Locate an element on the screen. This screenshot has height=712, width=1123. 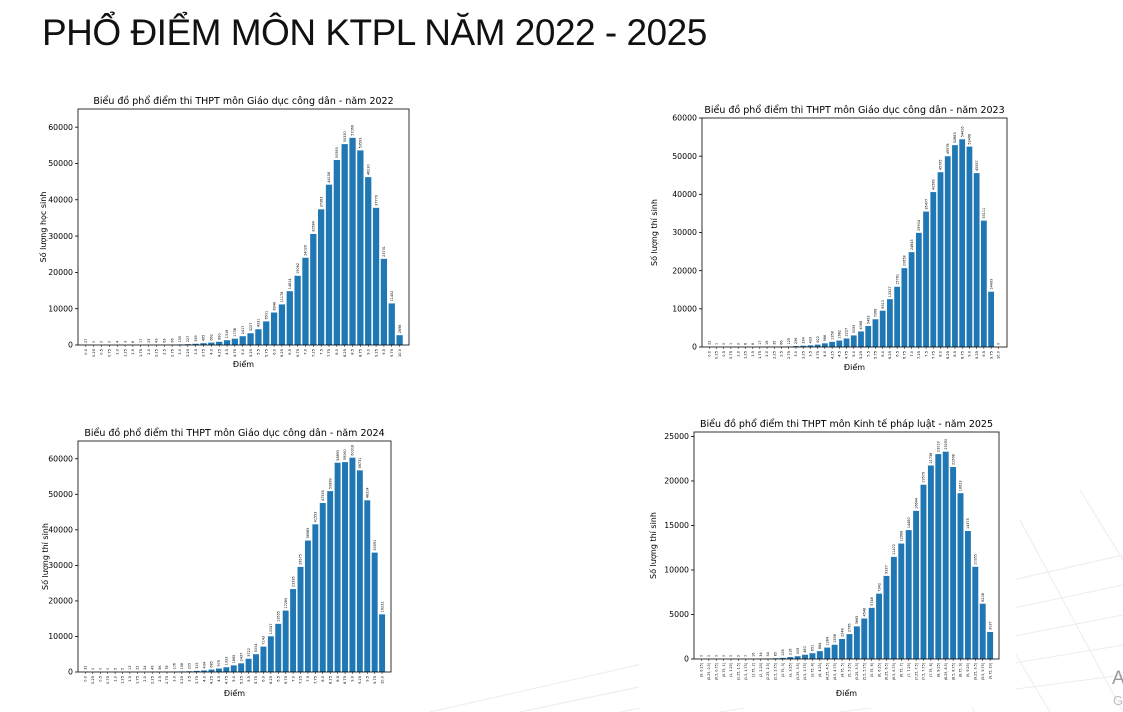
bar-data-label: 9510 is located at coordinates (883, 304).